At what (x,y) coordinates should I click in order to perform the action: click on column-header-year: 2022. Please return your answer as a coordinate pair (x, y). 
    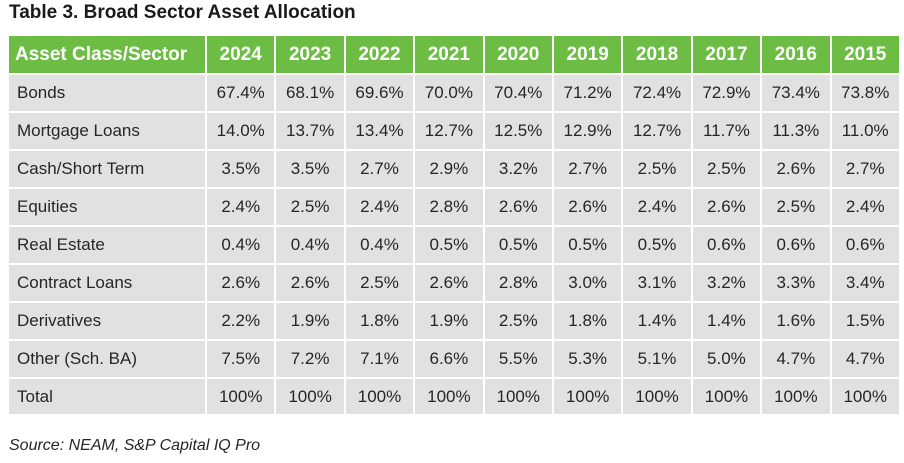
    Looking at the image, I should click on (379, 54).